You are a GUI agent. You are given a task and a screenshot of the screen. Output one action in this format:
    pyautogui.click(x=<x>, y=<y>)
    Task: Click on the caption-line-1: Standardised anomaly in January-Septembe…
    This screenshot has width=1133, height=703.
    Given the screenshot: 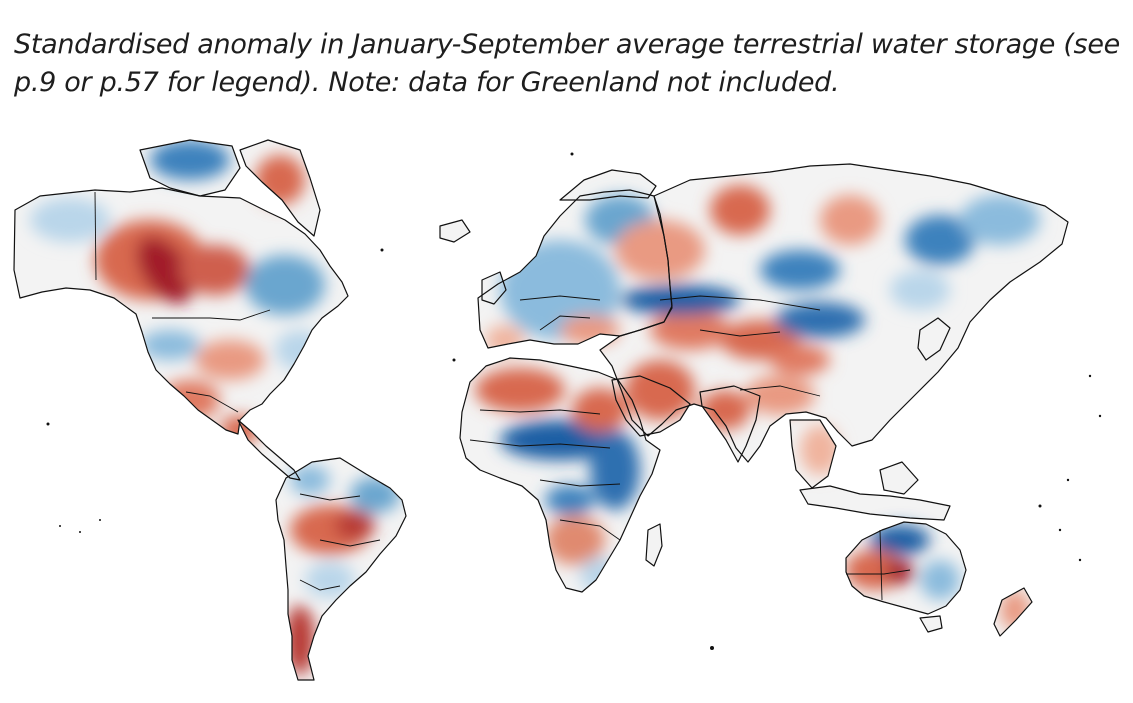 What is the action you would take?
    pyautogui.click(x=567, y=44)
    